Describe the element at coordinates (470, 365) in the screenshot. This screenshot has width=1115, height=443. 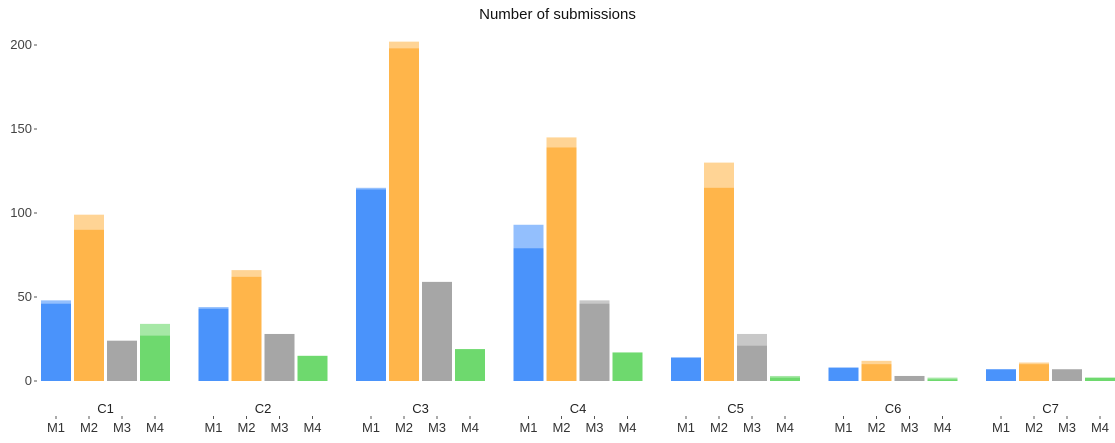
I see `bar-c3-m4` at that location.